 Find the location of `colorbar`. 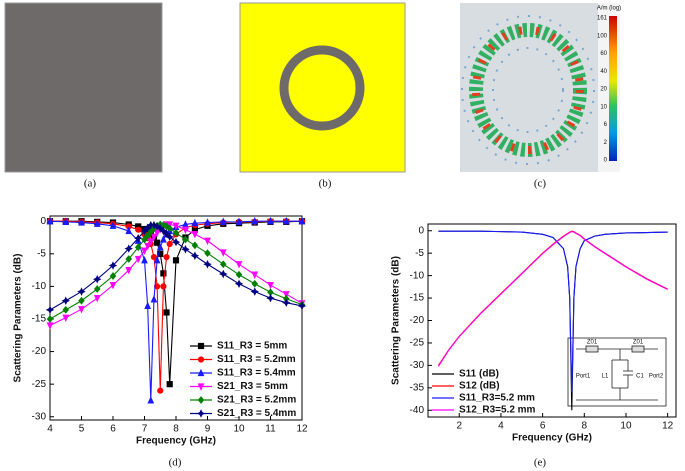

colorbar is located at coordinates (613, 88).